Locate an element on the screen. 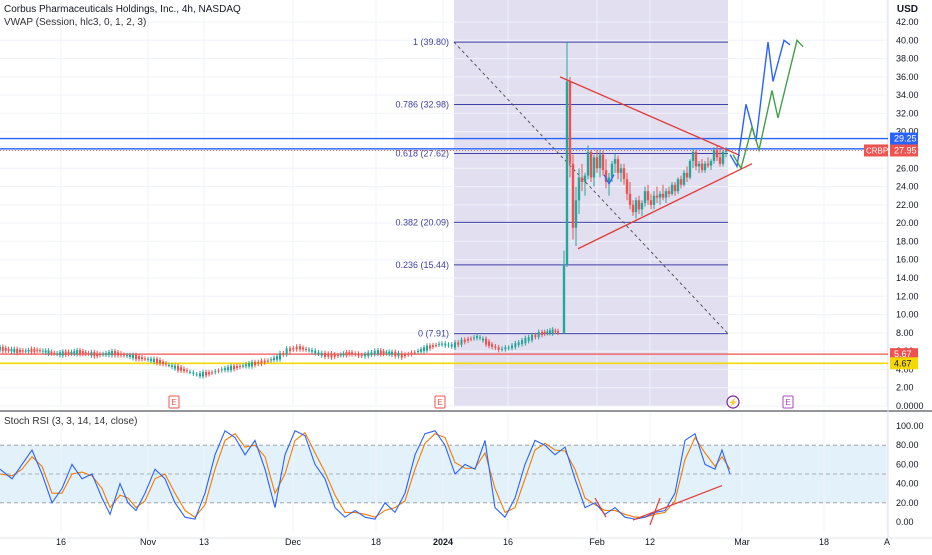 Image resolution: width=932 pixels, height=555 pixels. rsi-tick-label: 20.00 is located at coordinates (907, 503).